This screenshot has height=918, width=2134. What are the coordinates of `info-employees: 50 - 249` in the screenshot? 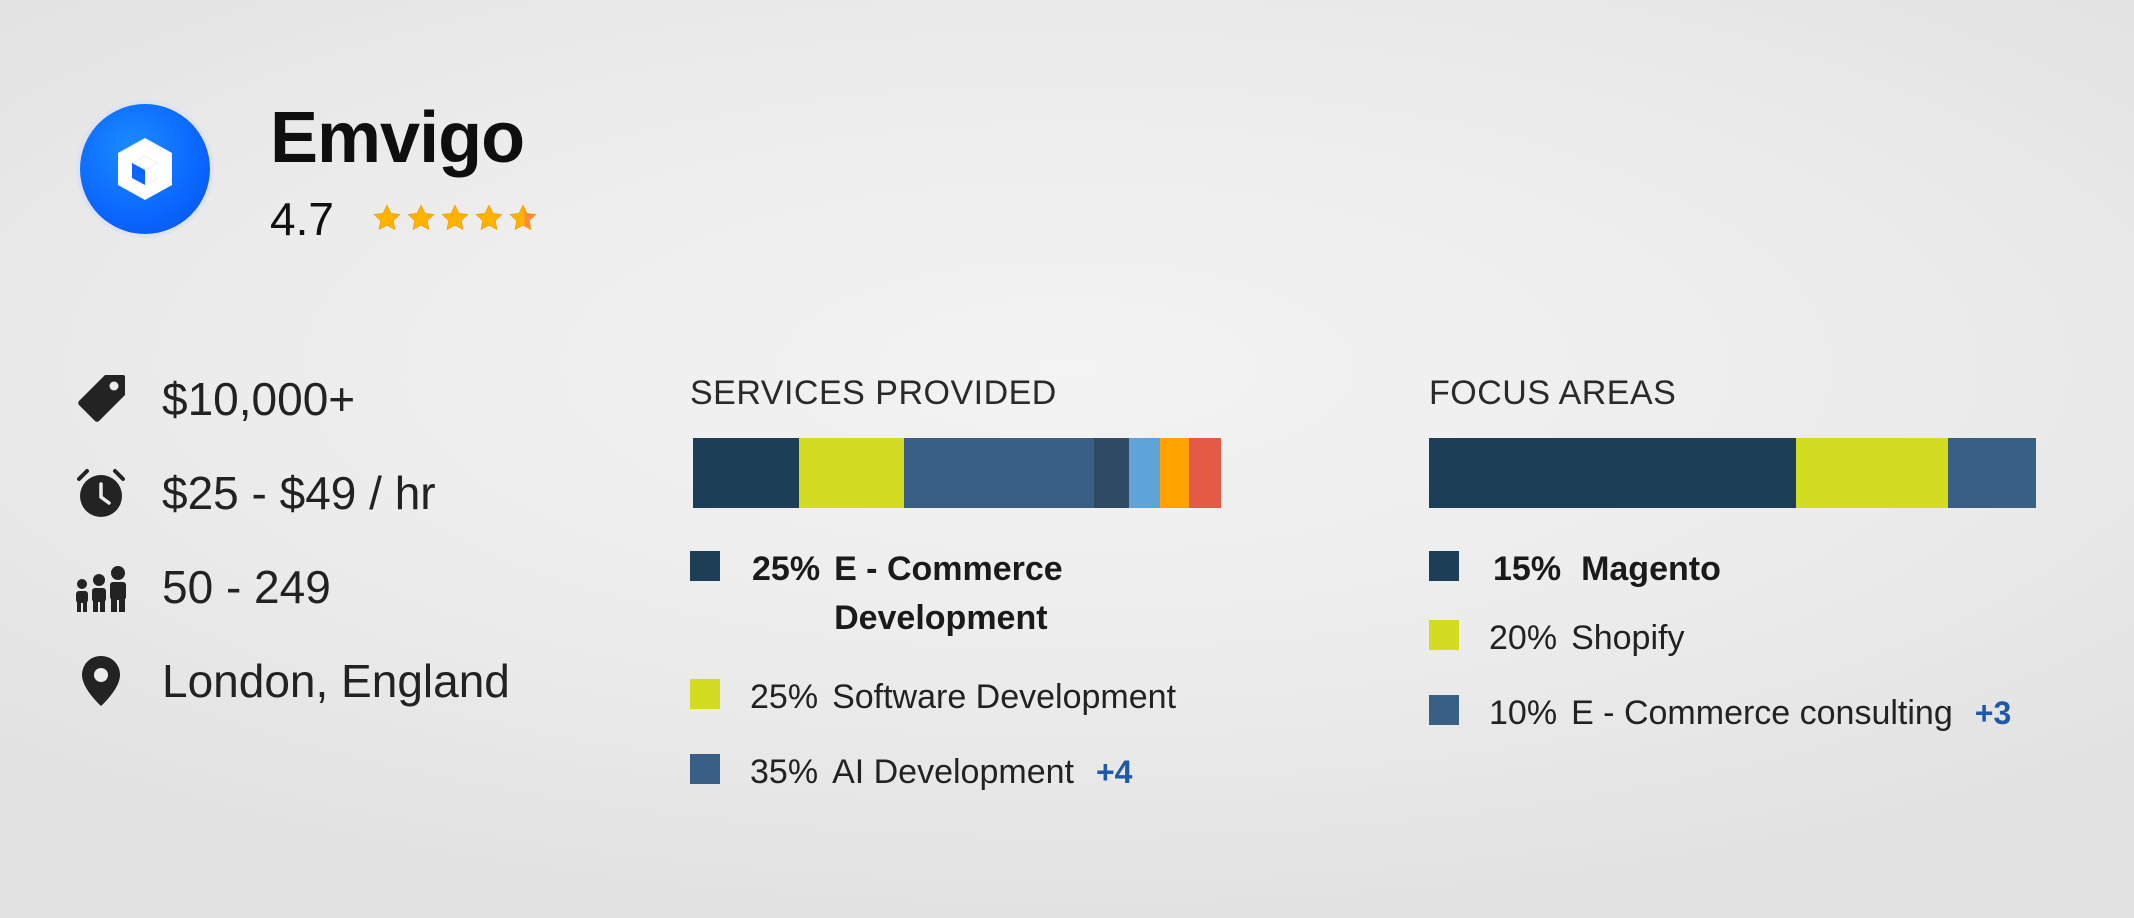 It's located at (201, 587).